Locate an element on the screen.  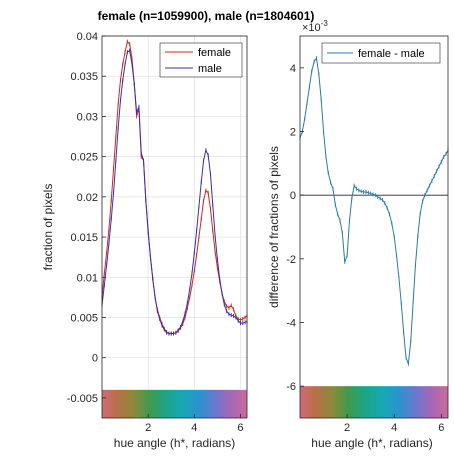
left-x-axis-label: hue angle (h*, radians) is located at coordinates (174, 443).